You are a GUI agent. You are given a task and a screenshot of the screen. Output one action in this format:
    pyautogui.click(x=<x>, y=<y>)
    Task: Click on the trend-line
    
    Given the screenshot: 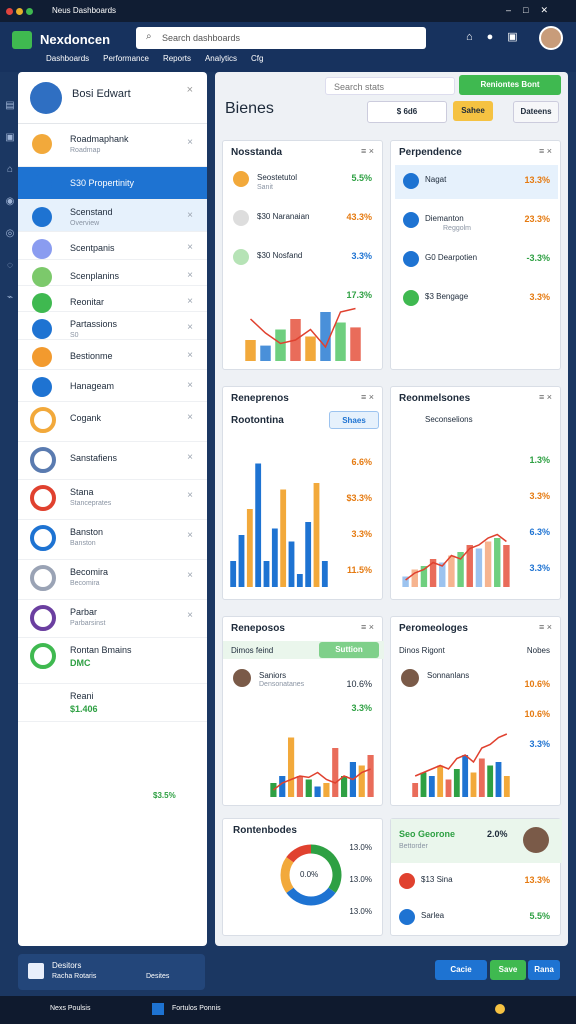 What is the action you would take?
    pyautogui.click(x=456, y=557)
    